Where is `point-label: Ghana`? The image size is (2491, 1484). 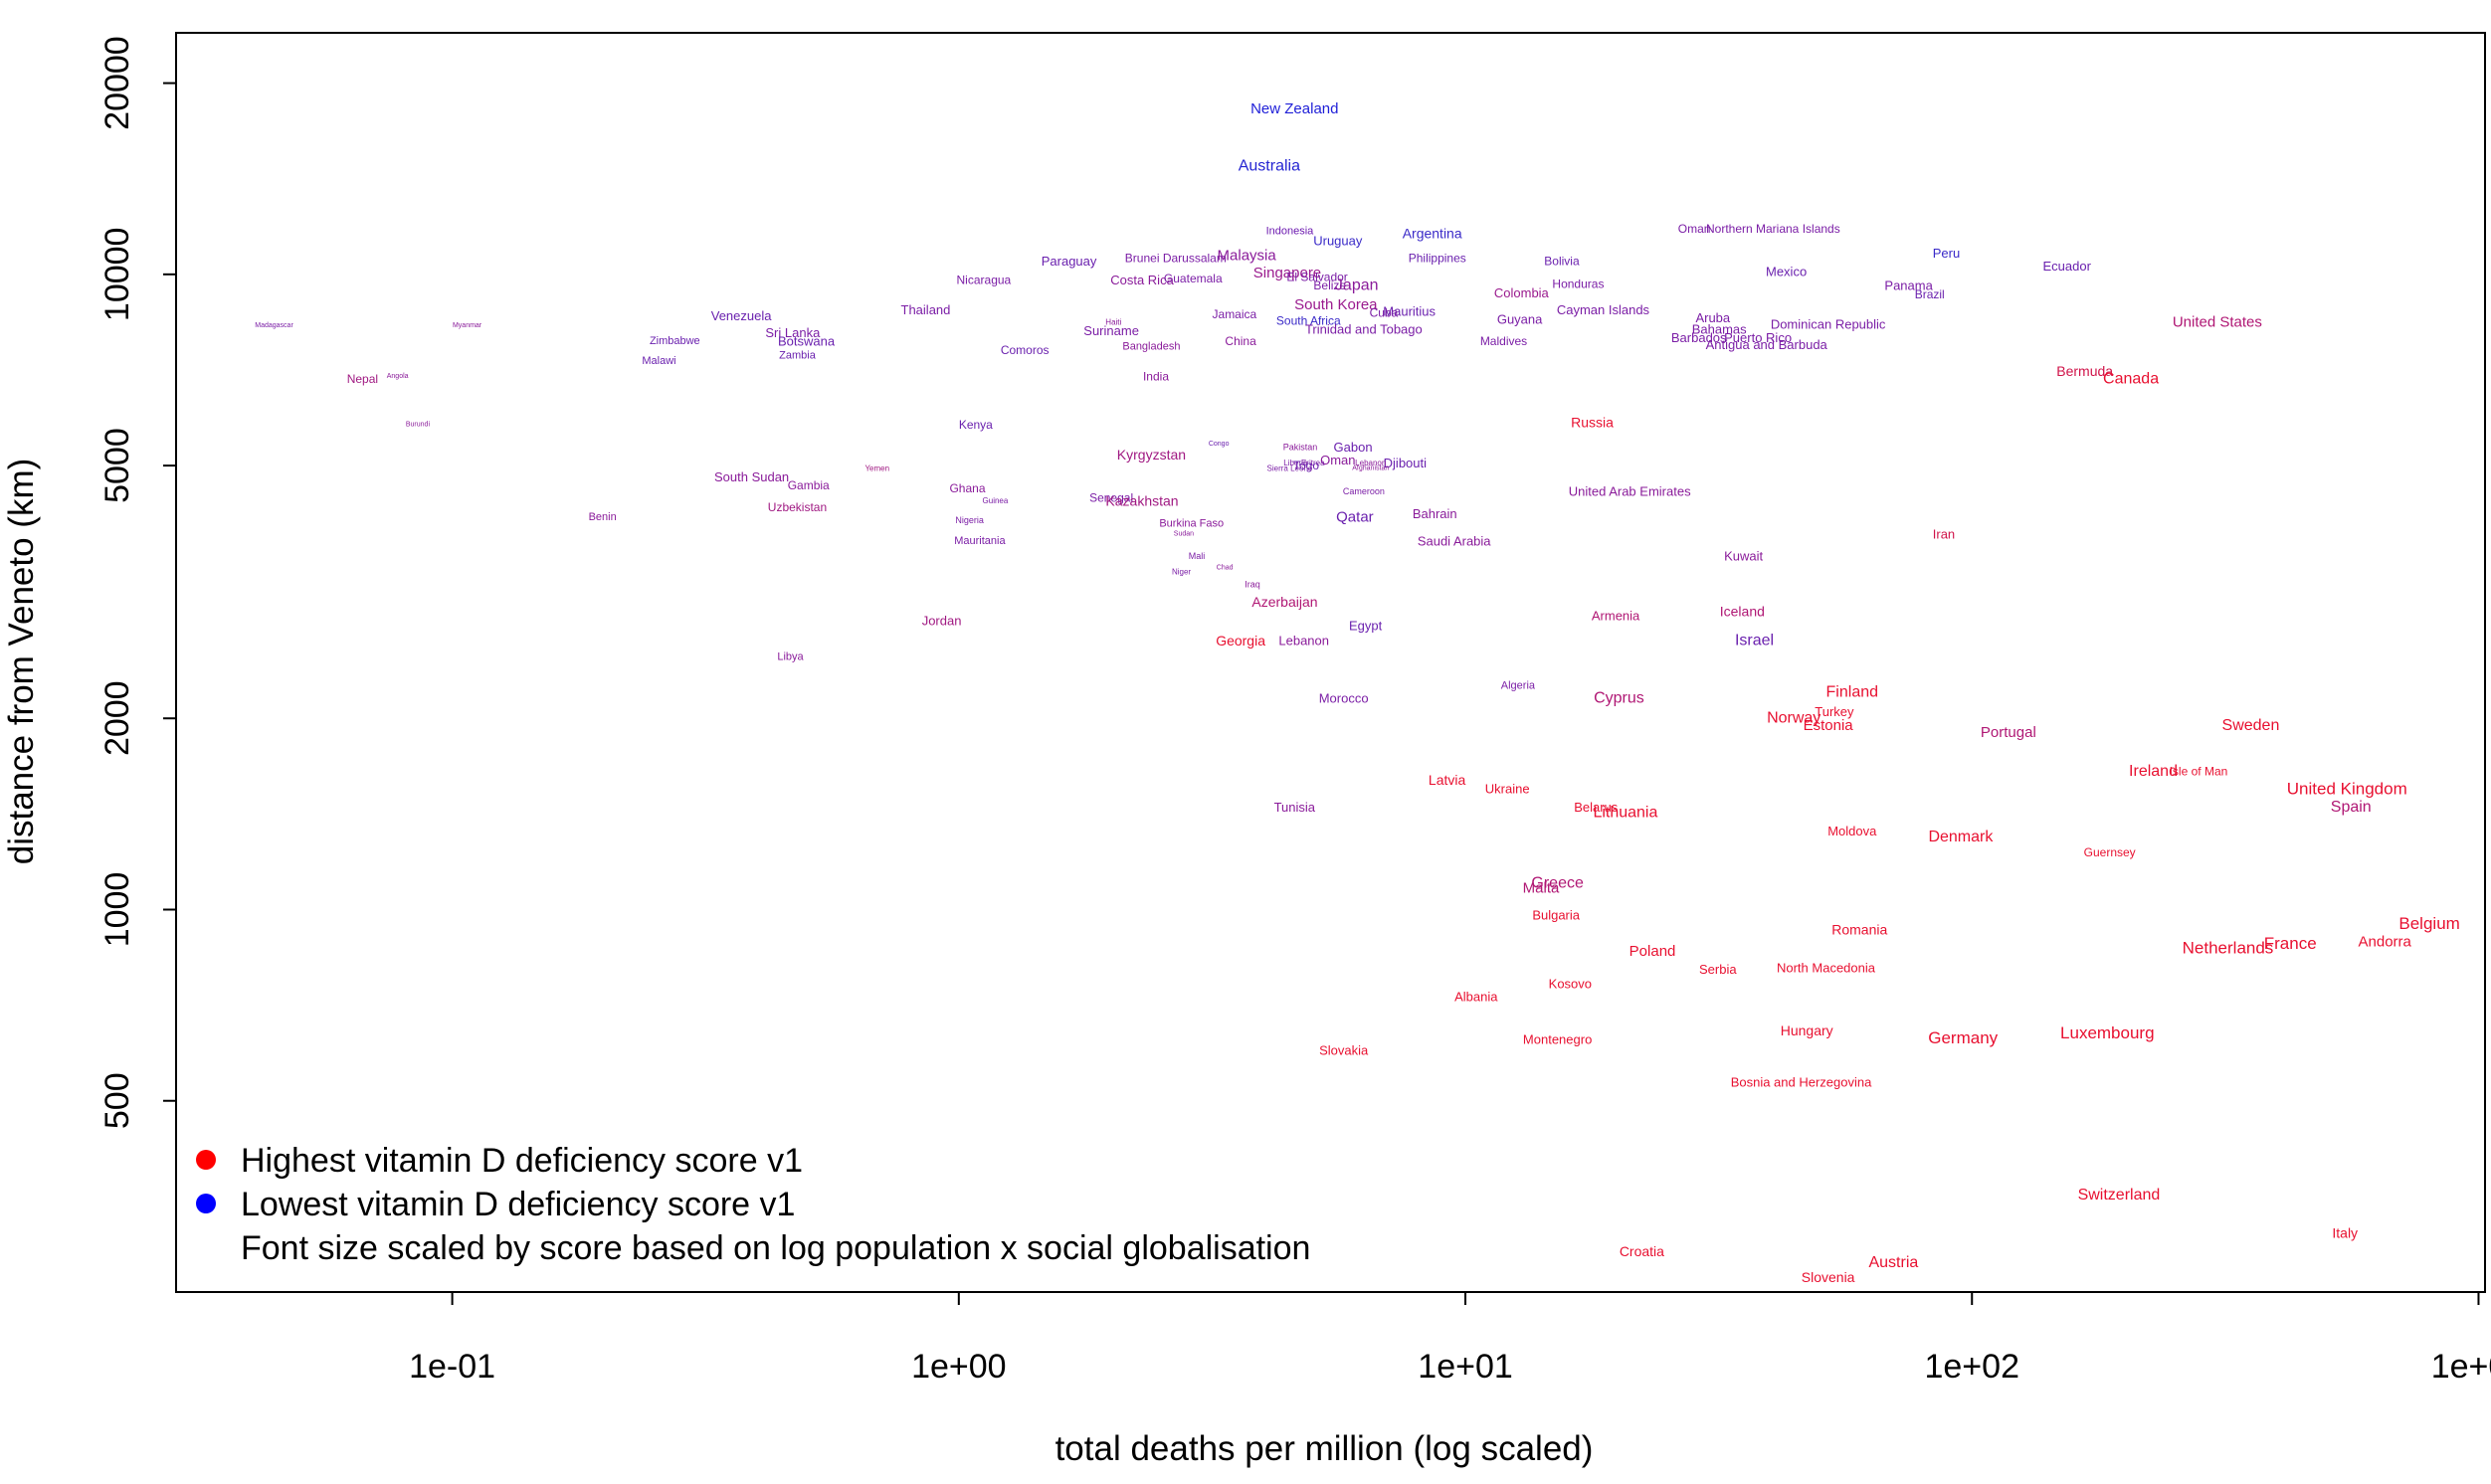 point-label: Ghana is located at coordinates (967, 488).